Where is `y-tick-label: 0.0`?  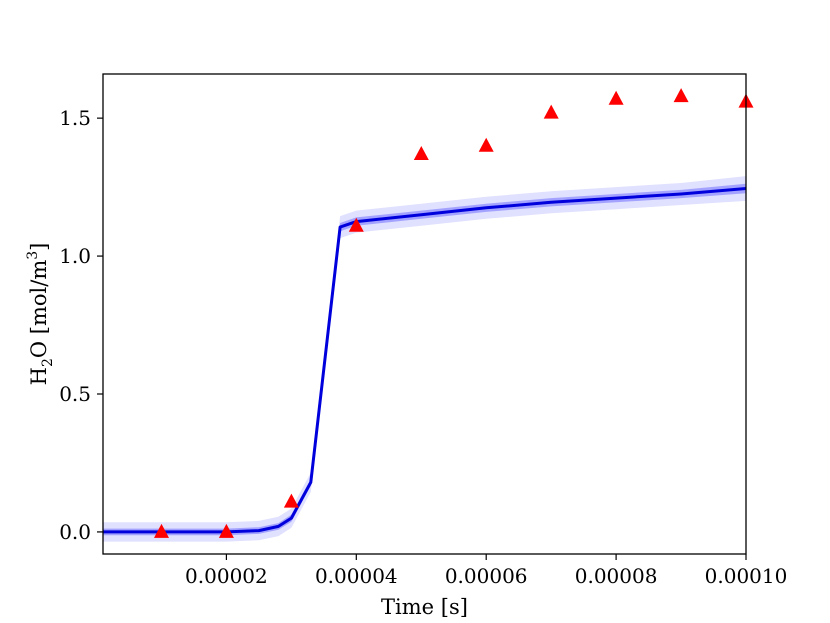
y-tick-label: 0.0 is located at coordinates (75, 532).